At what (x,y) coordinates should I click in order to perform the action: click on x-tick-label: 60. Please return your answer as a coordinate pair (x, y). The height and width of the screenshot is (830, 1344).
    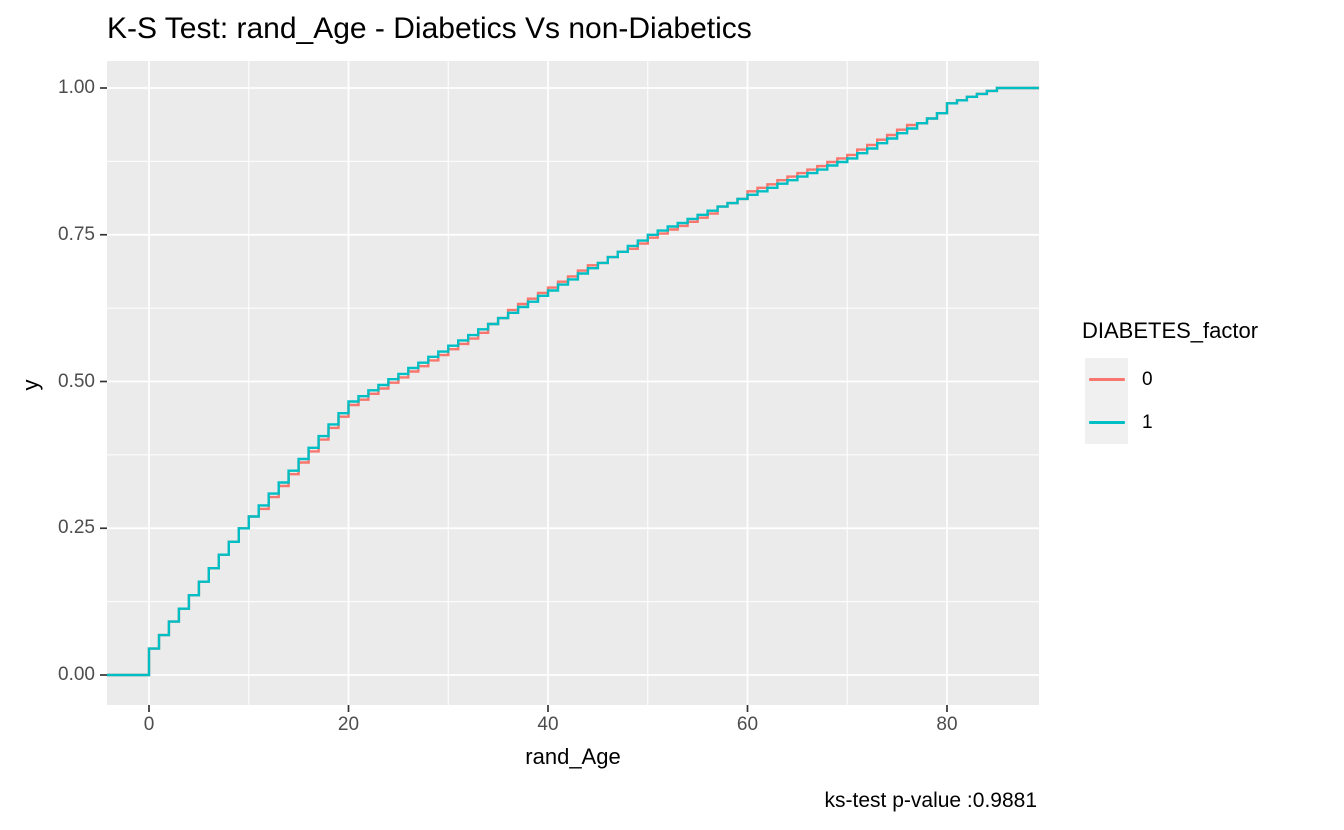
    Looking at the image, I should click on (747, 724).